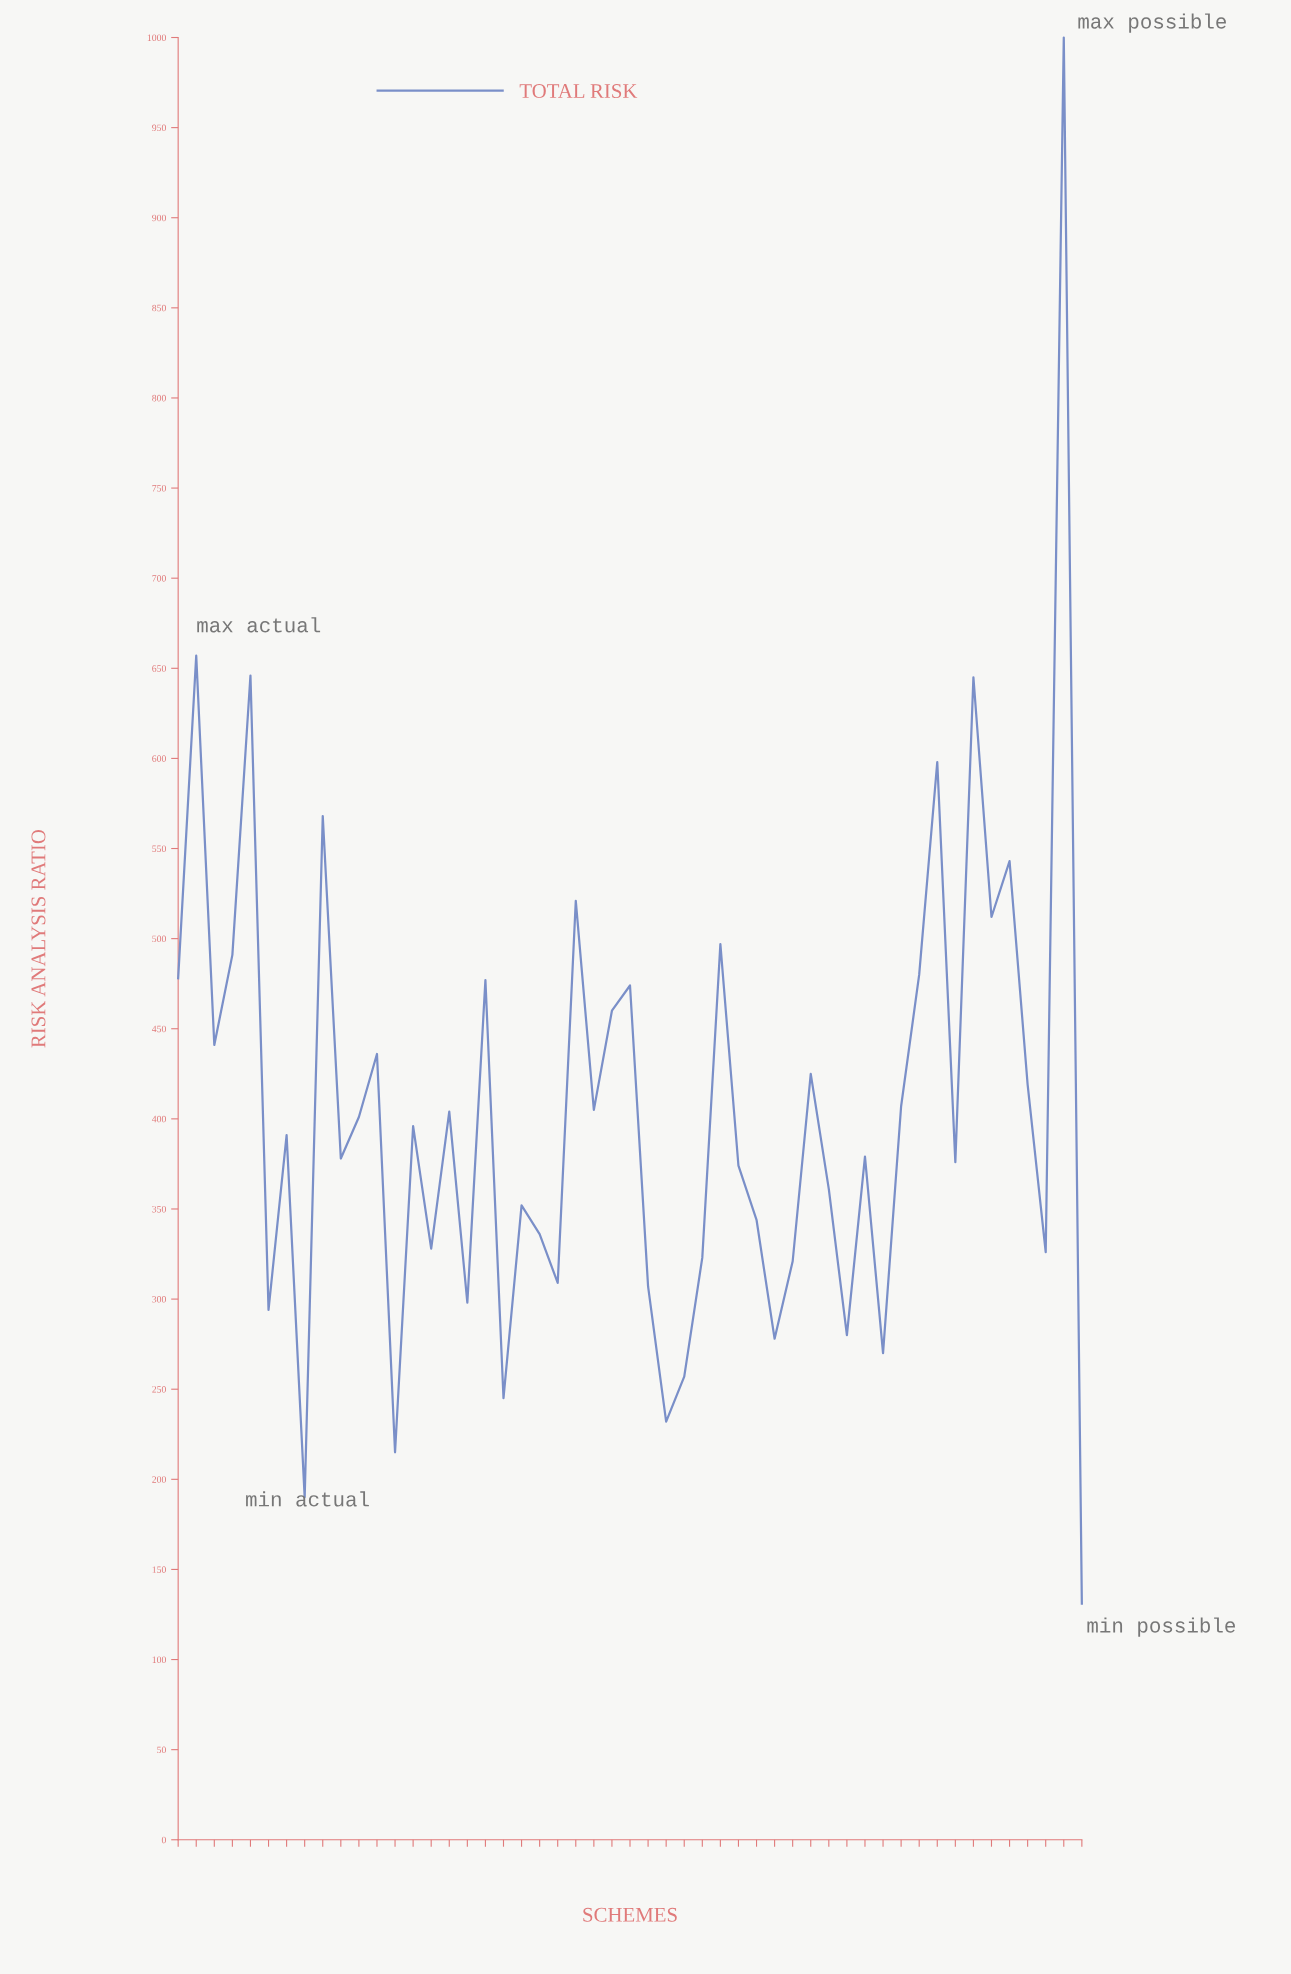 The image size is (1291, 1974). Describe the element at coordinates (630, 1914) in the screenshot. I see `x-axis-title: SCHEMES` at that location.